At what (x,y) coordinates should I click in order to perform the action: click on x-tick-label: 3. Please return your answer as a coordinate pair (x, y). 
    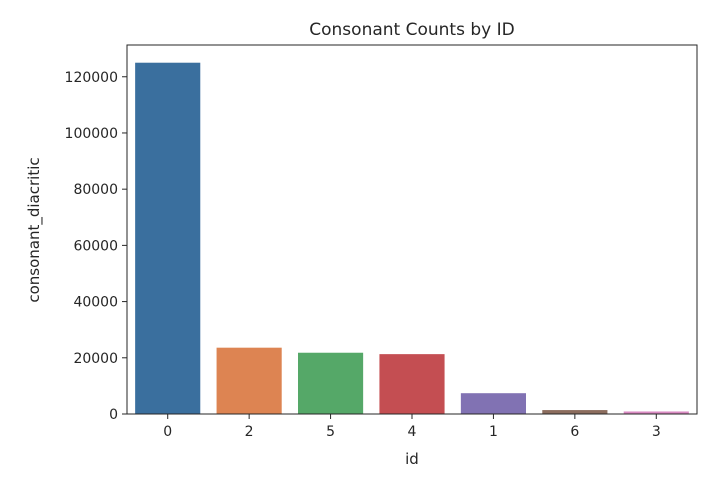
    Looking at the image, I should click on (656, 432).